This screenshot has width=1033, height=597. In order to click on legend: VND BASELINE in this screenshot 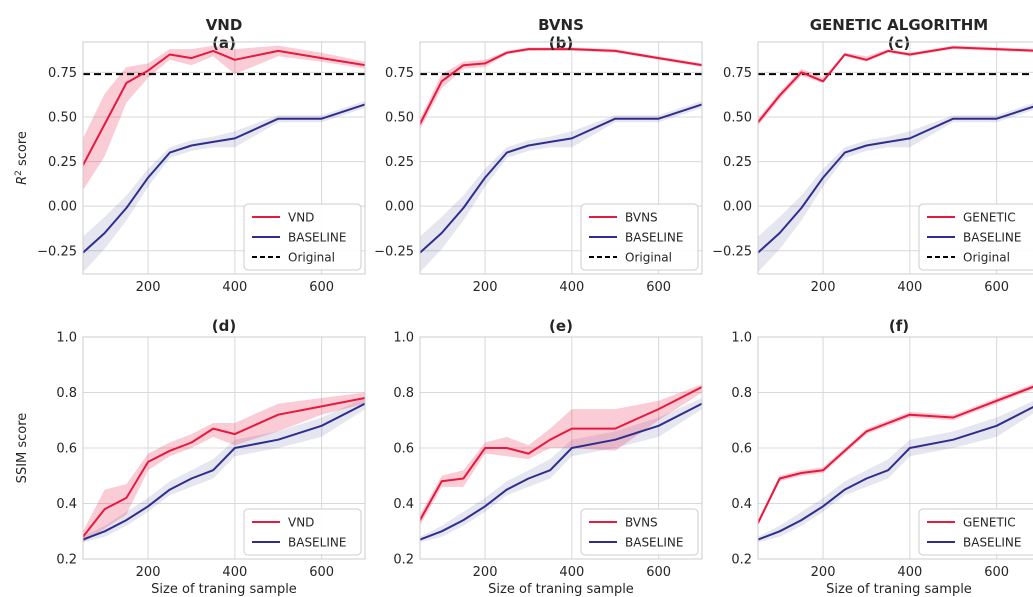, I will do `click(302, 532)`.